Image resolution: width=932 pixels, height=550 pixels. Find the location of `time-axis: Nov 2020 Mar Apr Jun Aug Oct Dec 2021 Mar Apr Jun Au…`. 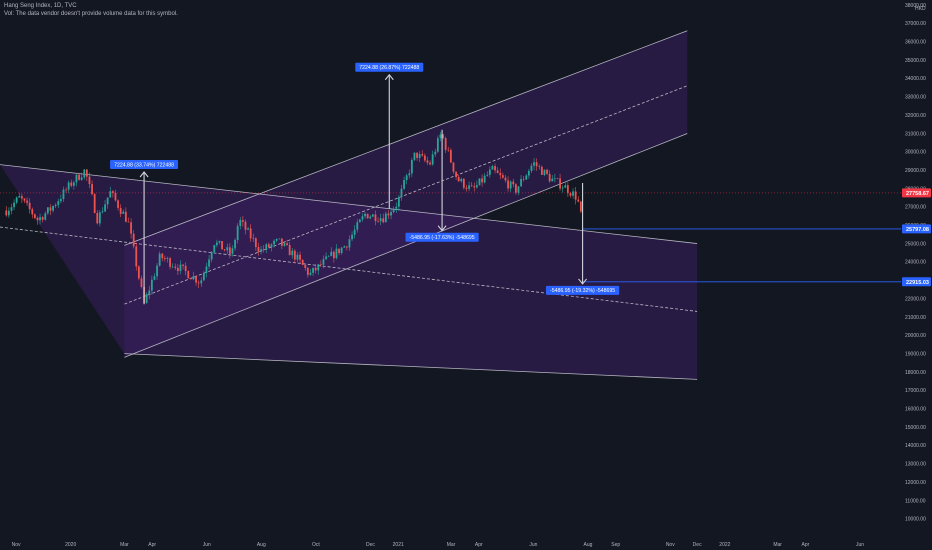

time-axis: Nov 2020 Mar Apr Jun Aug Oct Dec 2021 Mar Apr Jun Au… is located at coordinates (466, 544).